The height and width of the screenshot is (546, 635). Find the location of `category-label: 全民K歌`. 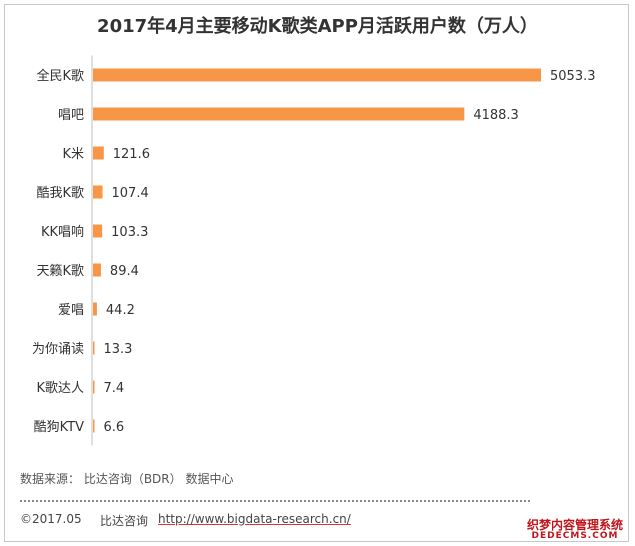

category-label: 全民K歌 is located at coordinates (60, 76).